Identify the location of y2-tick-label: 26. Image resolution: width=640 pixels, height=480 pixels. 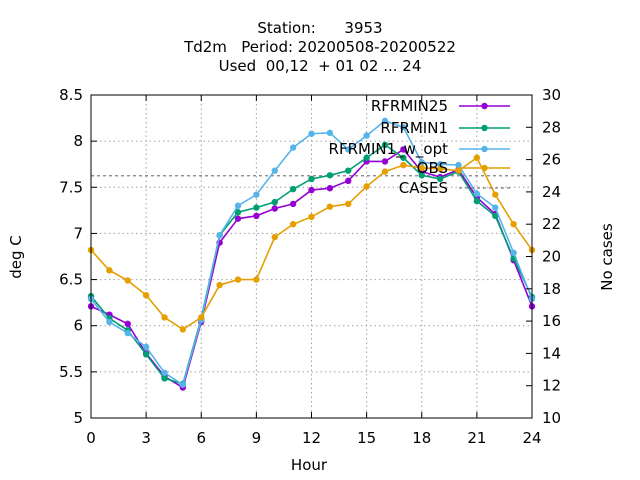
(551, 160).